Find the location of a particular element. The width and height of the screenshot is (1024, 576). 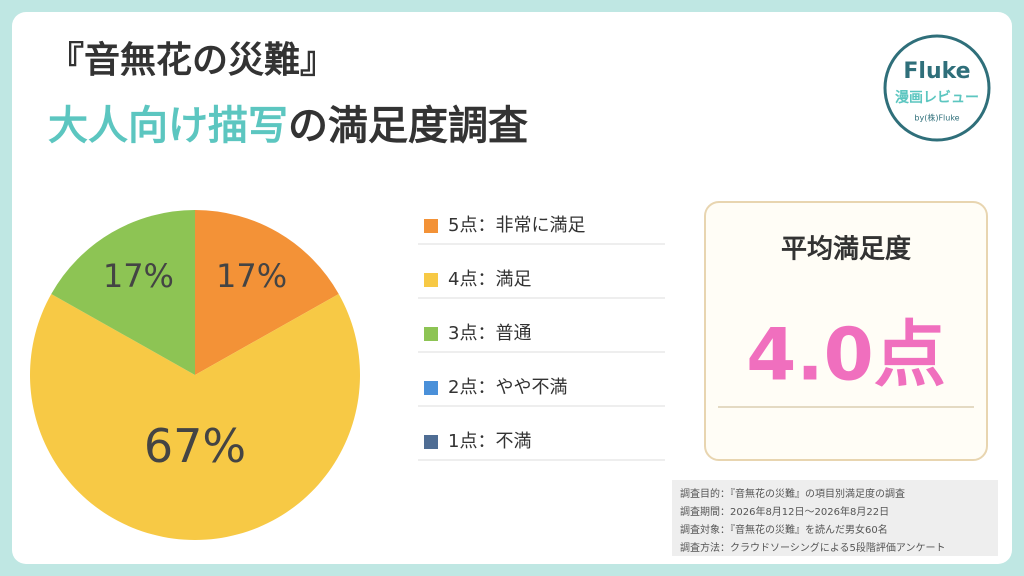

note: 調査方法：クラウドソーシングによる5段階評価アンケート is located at coordinates (812, 547).